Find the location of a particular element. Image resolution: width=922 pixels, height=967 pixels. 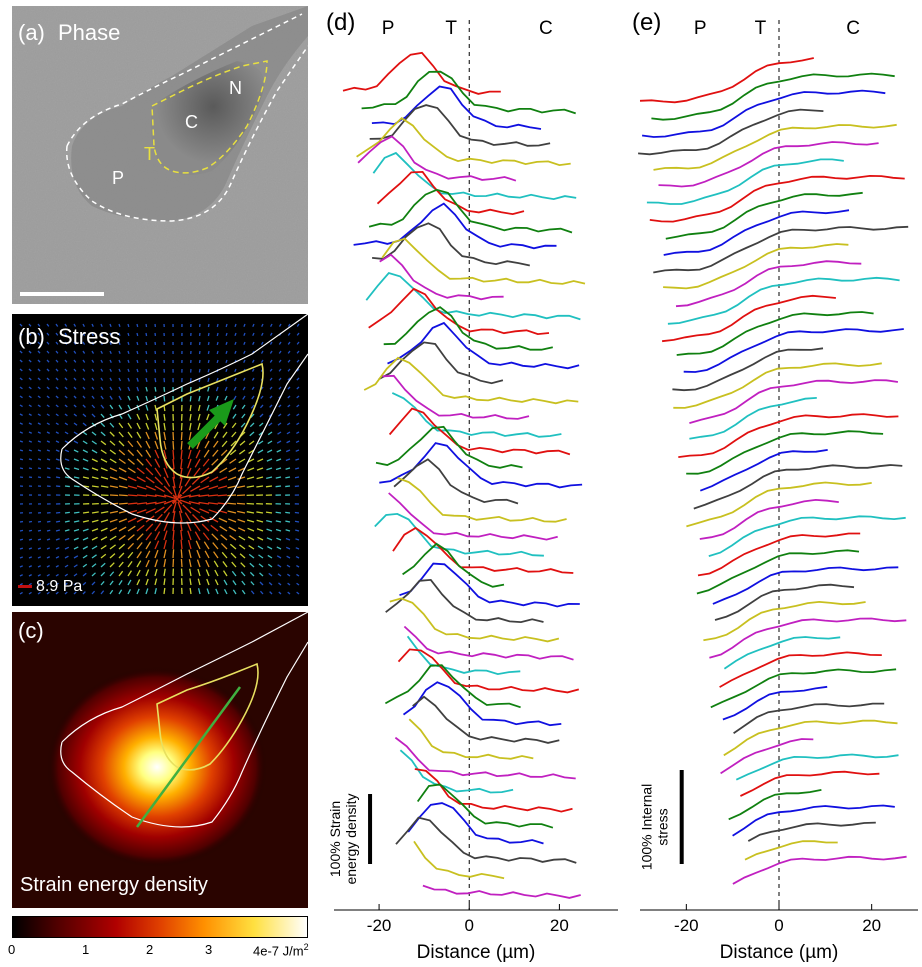

stress-map-panel: (b) Stress 8.9 Pa is located at coordinates (160, 460).